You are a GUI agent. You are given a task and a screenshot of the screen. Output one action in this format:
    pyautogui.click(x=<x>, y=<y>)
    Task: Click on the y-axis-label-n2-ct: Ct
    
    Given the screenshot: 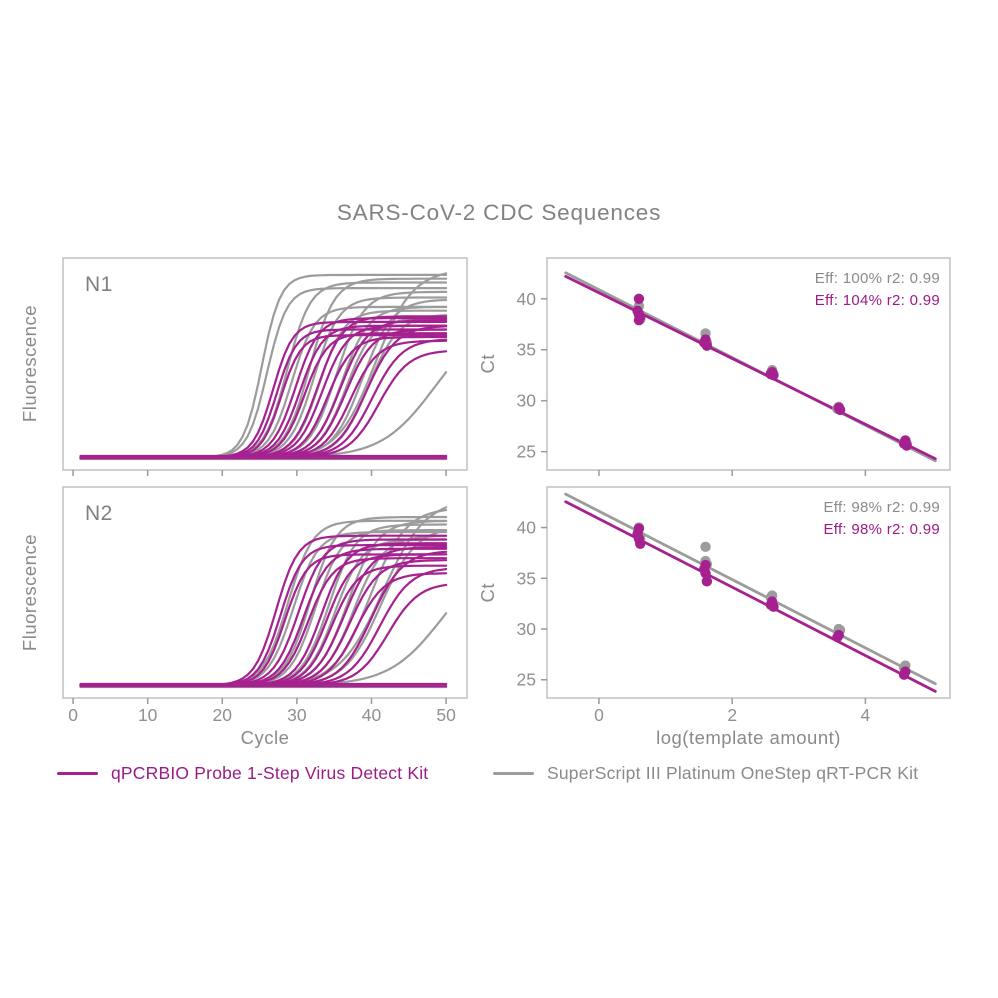 What is the action you would take?
    pyautogui.click(x=487, y=592)
    